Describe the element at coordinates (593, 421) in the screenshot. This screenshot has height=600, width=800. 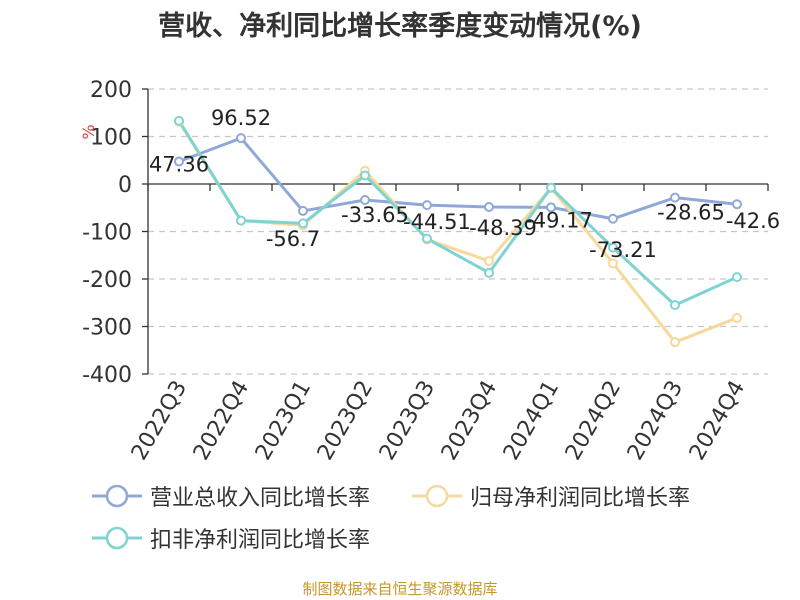
I see `x-tick-label: 2024Q2` at that location.